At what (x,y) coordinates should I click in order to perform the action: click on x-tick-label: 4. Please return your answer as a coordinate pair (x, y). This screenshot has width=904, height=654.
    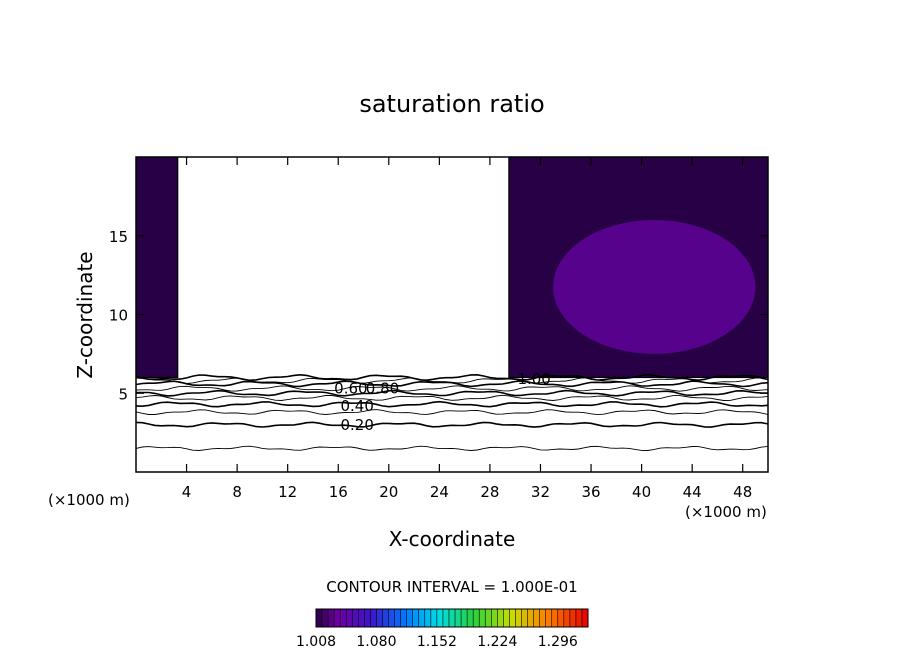
    Looking at the image, I should click on (187, 492).